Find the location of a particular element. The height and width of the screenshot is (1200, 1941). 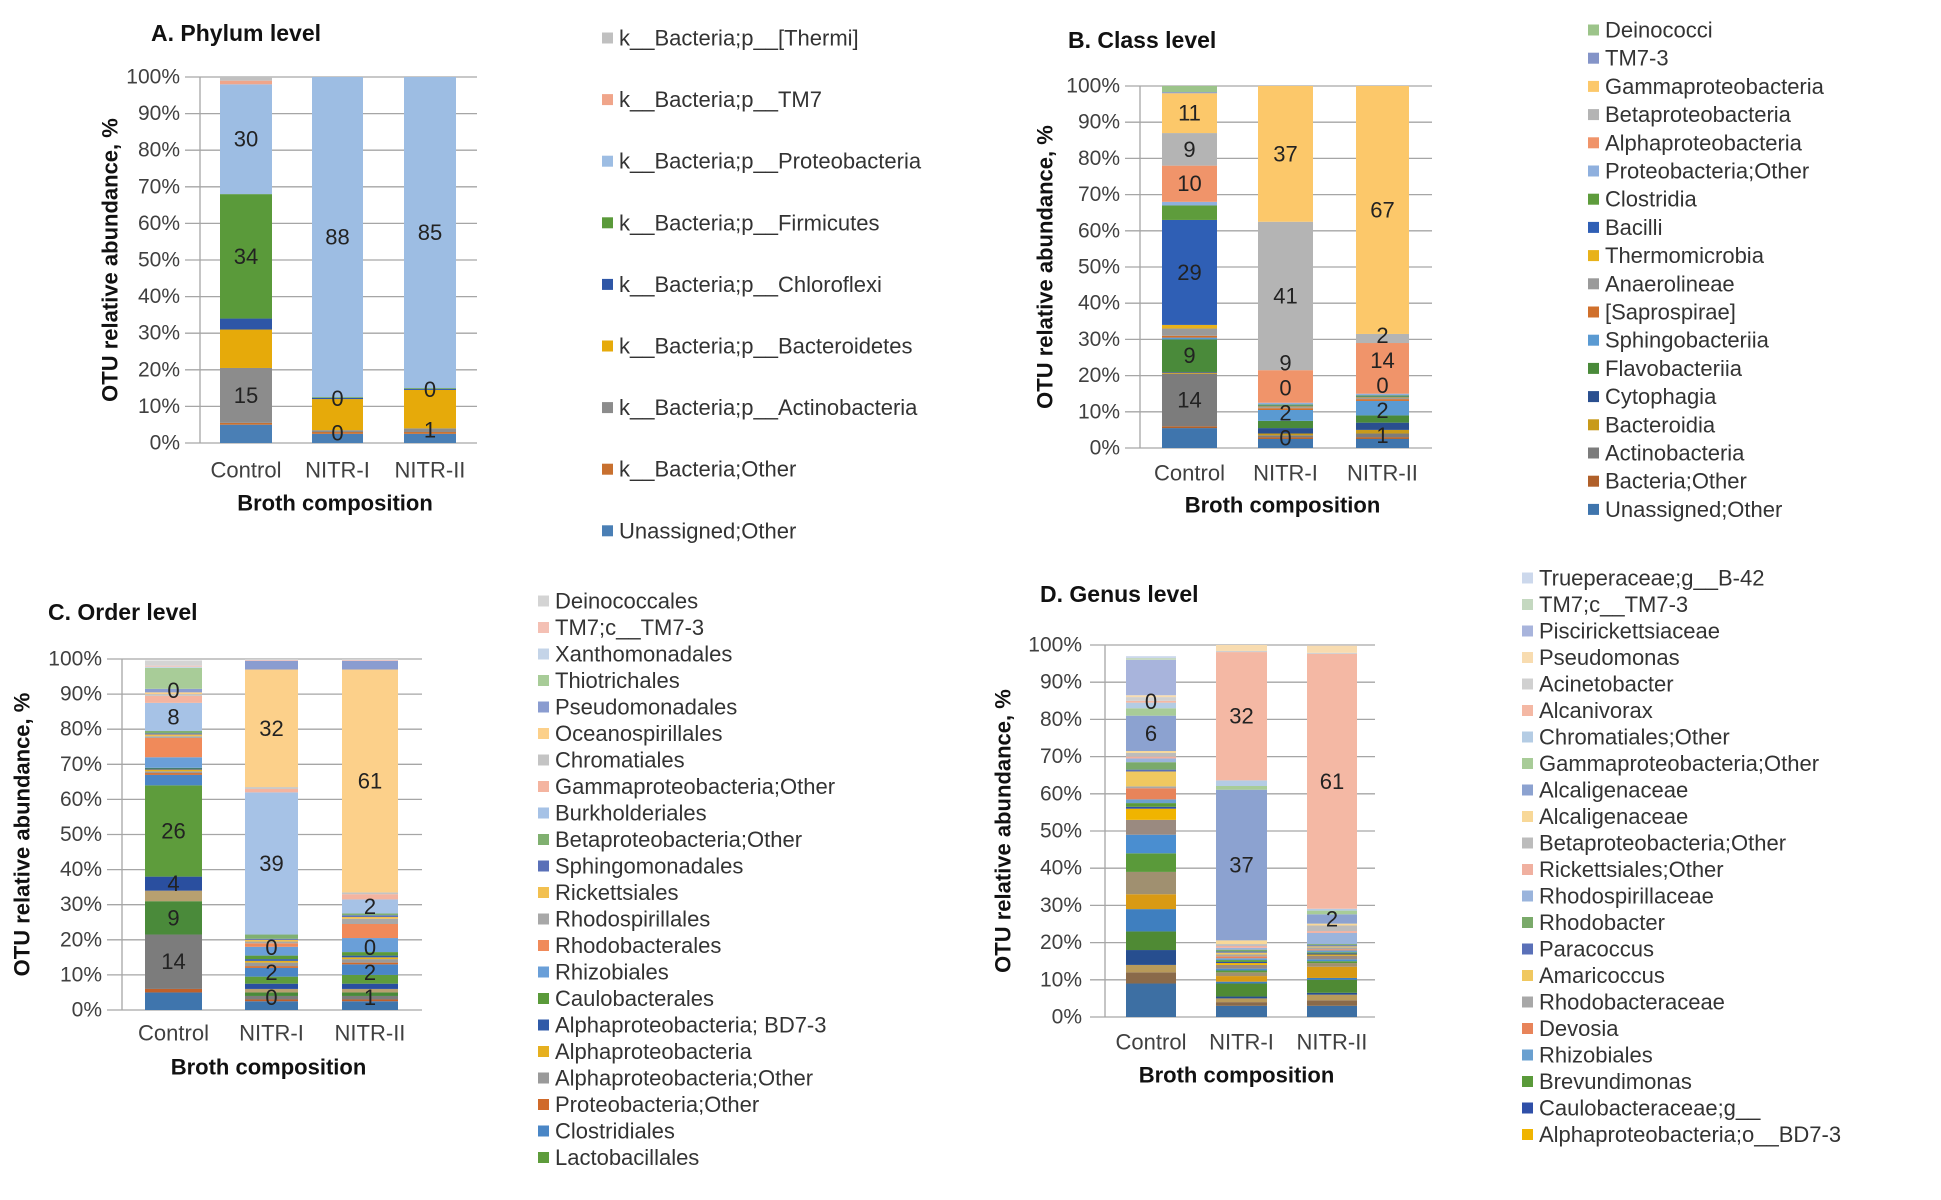

legend-item: [Saprospirae] is located at coordinates (1662, 312).